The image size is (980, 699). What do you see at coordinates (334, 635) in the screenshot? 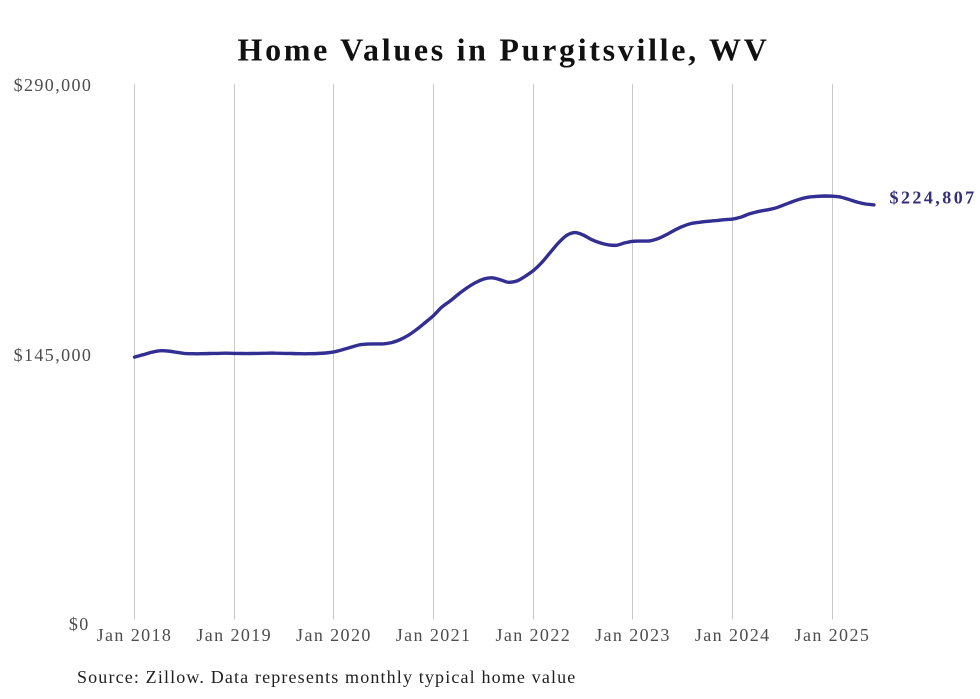
I see `svg-text: Jan 2020` at bounding box center [334, 635].